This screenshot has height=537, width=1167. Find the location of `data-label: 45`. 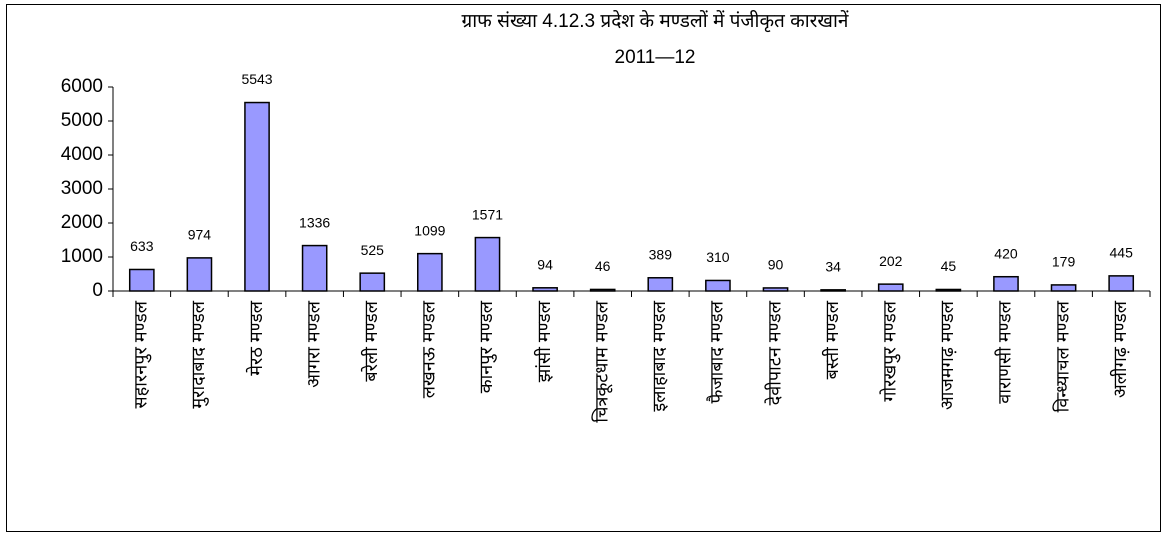

data-label: 45 is located at coordinates (949, 266).